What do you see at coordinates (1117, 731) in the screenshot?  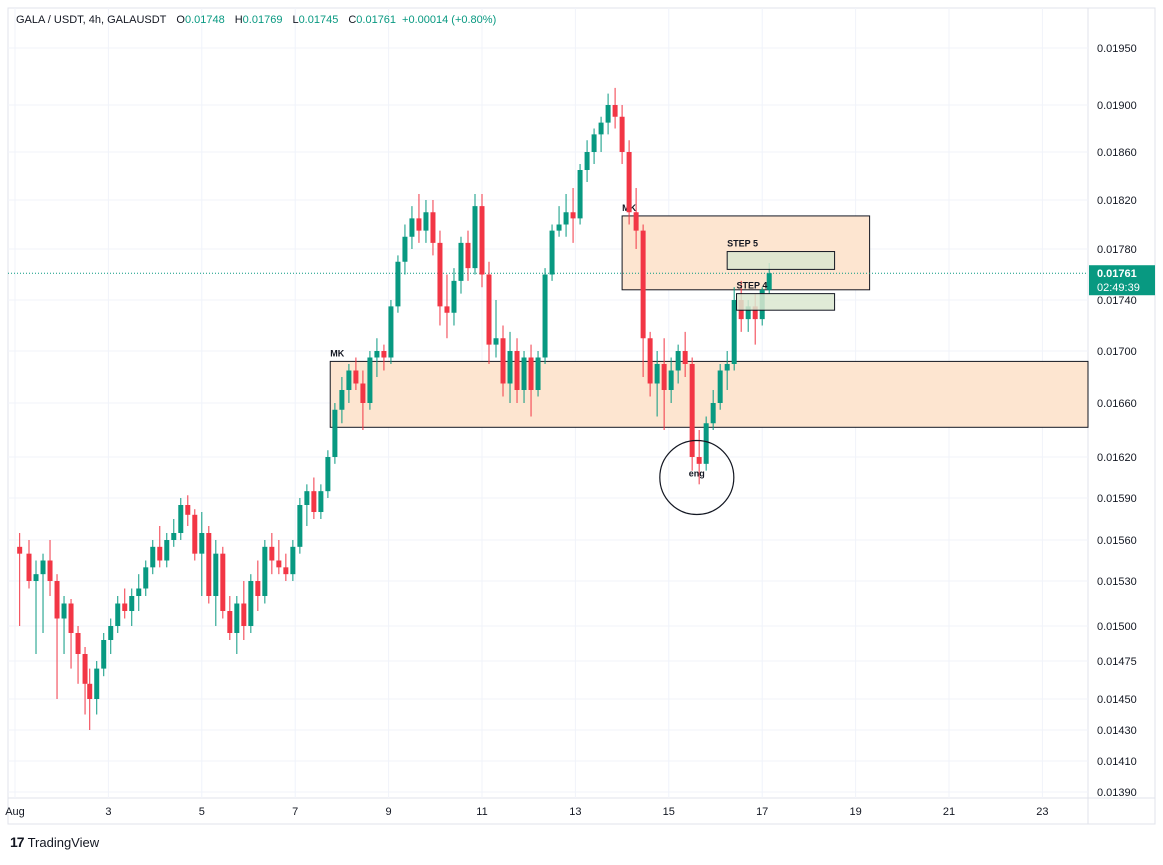 I see `y-tick-label: 0.01430` at bounding box center [1117, 731].